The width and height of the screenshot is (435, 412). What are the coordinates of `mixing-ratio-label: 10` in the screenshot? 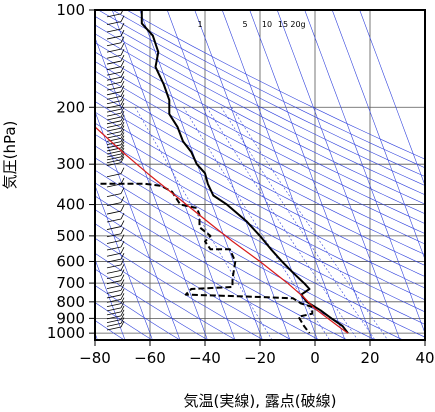 It's located at (267, 24).